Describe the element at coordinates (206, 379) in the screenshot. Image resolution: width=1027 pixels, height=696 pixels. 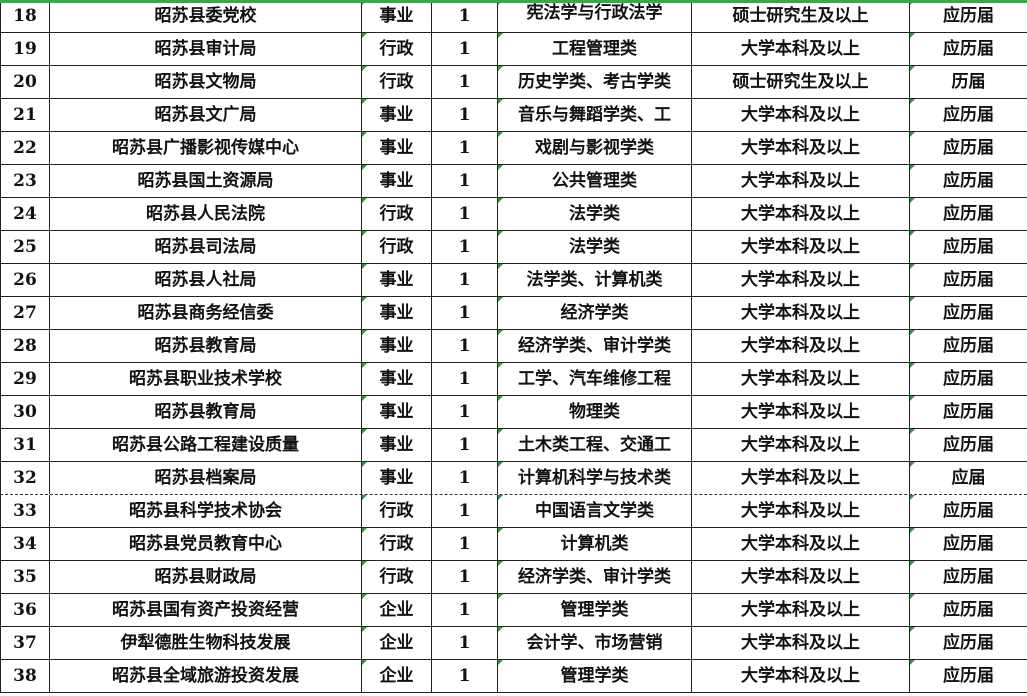
I see `cell-unit: 昭苏县职业技术学校` at that location.